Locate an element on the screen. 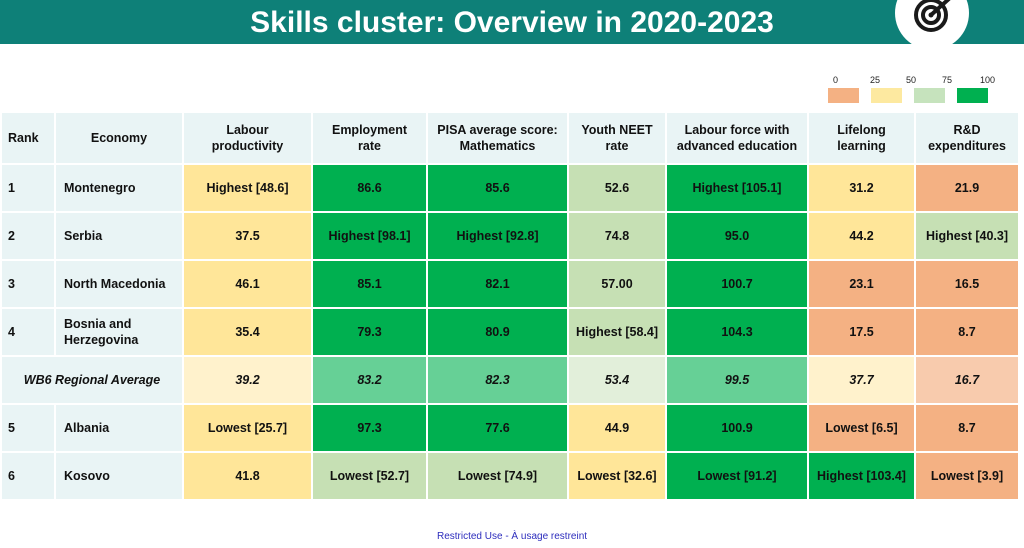 This screenshot has height=548, width=1024. cell-value: 86.6 is located at coordinates (369, 188).